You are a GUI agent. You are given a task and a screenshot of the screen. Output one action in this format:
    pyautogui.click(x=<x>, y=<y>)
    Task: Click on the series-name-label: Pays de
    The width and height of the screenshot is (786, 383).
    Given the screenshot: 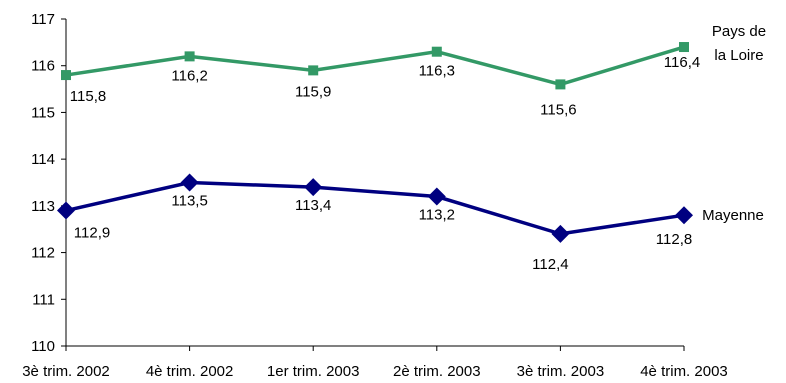 What is the action you would take?
    pyautogui.click(x=739, y=31)
    